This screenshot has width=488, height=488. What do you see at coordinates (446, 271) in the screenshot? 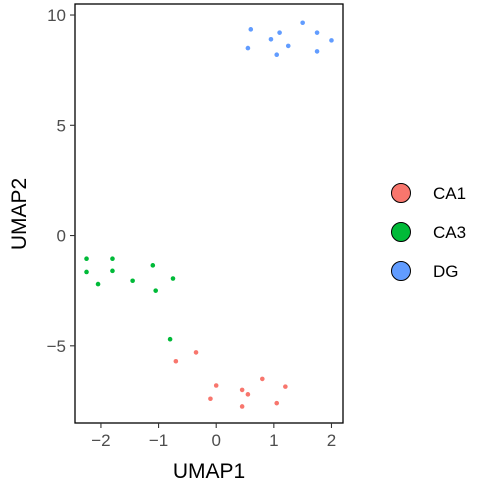
I see `legend-label-dg: DG` at bounding box center [446, 271].